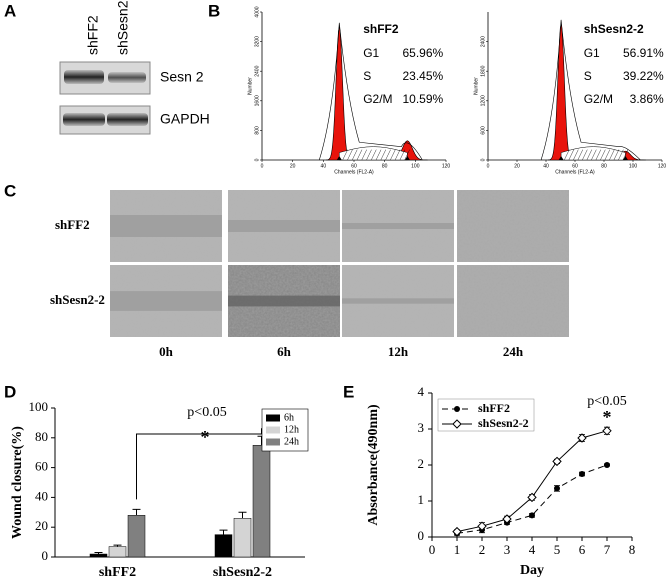 Image resolution: width=666 pixels, height=580 pixels. I want to click on y-tick-label: 80, so click(41, 436).